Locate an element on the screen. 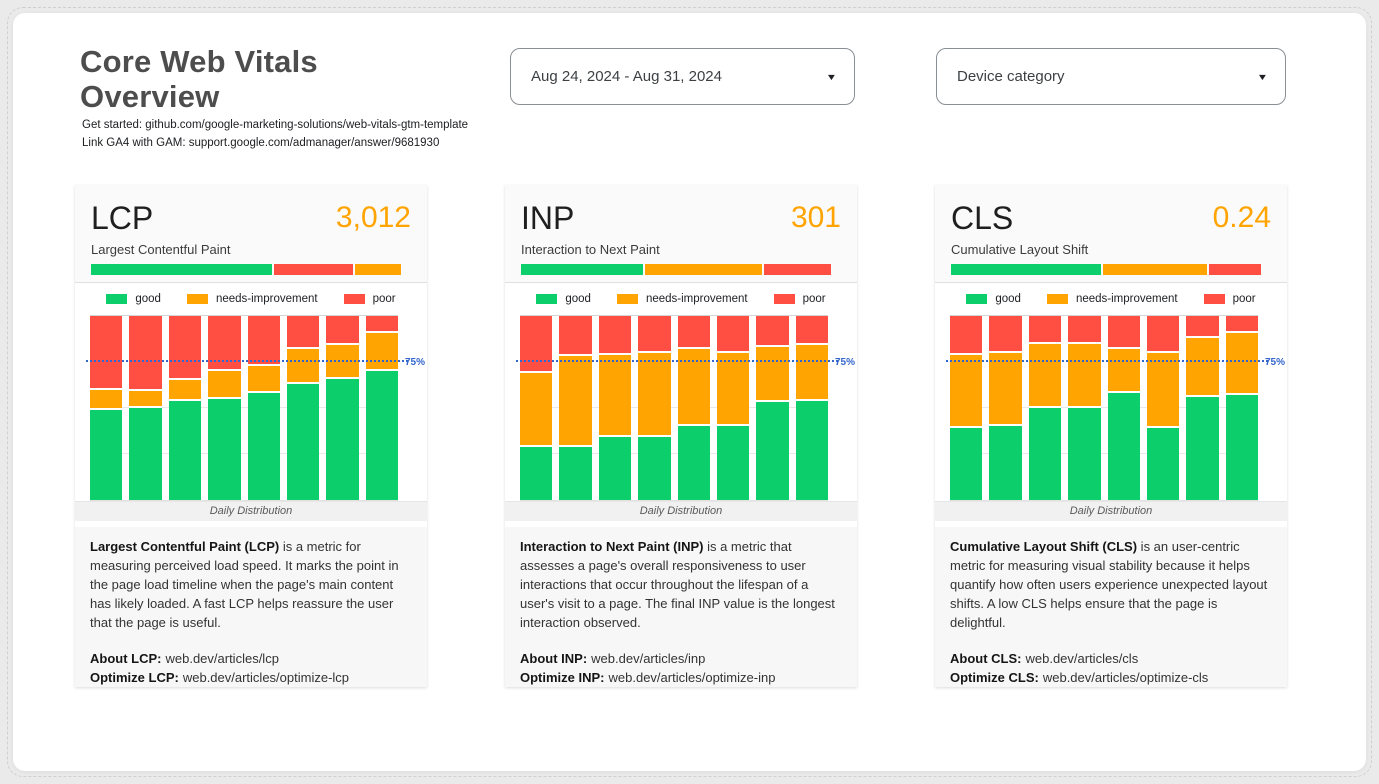 The width and height of the screenshot is (1379, 784). legend-label-good: good is located at coordinates (1008, 299).